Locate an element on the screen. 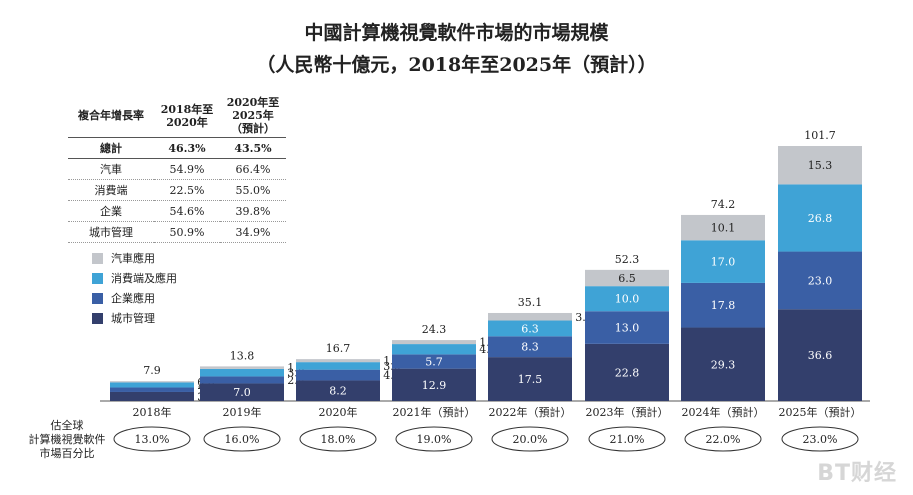 The image size is (913, 495). legend-swatch-consumer is located at coordinates (97, 278).